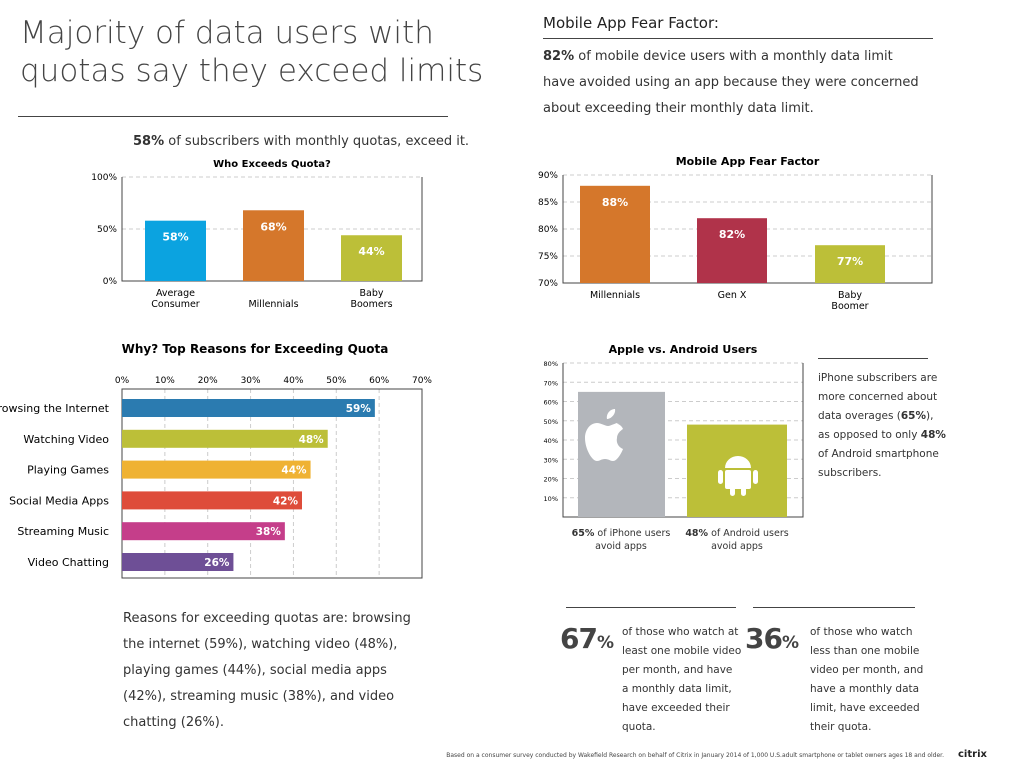 The height and width of the screenshot is (775, 1024). Describe the element at coordinates (269, 532) in the screenshot. I see `bar-value-label: 38%` at that location.